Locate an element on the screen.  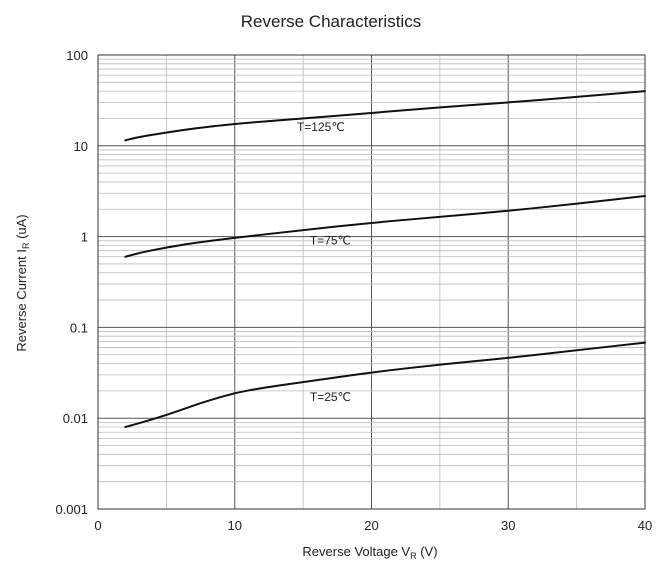
y-tick-label: 10 is located at coordinates (81, 146).